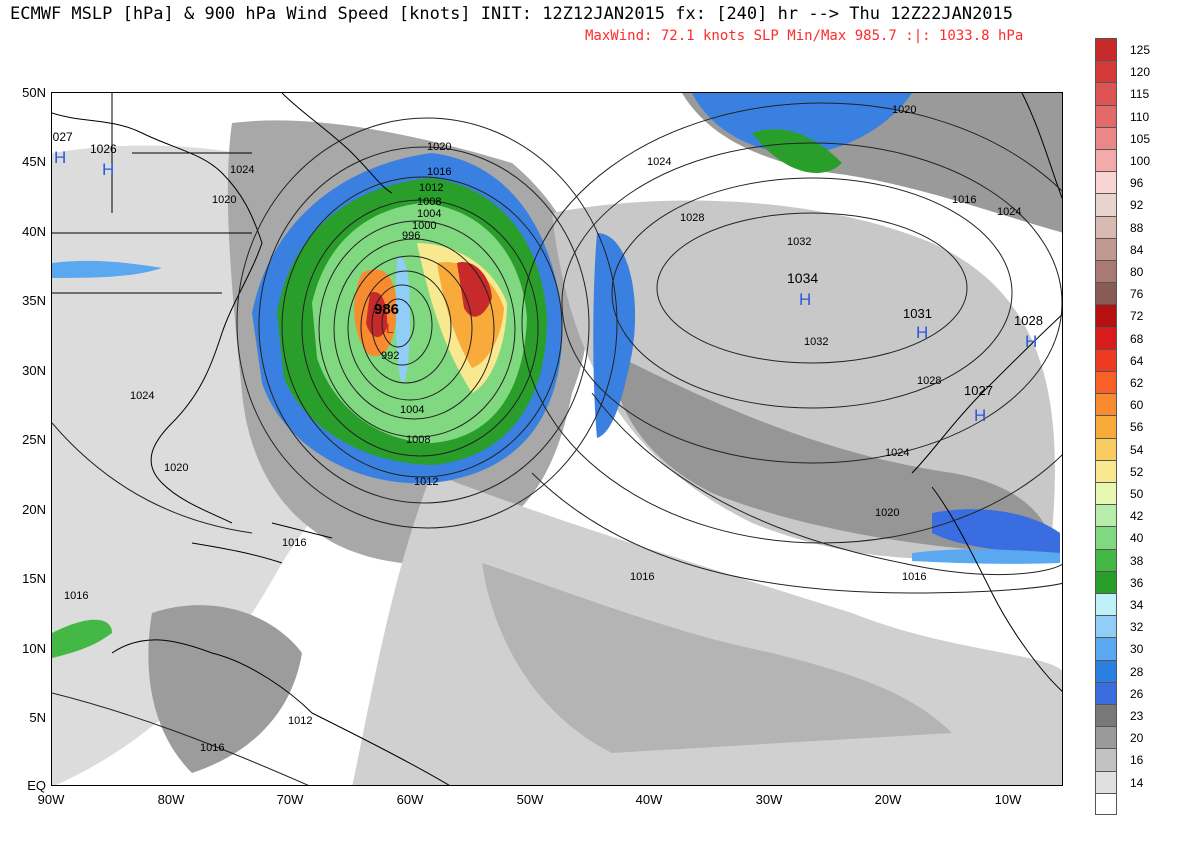 This screenshot has height=850, width=1200. Describe the element at coordinates (1137, 471) in the screenshot. I see `colorbar-label: 52` at that location.